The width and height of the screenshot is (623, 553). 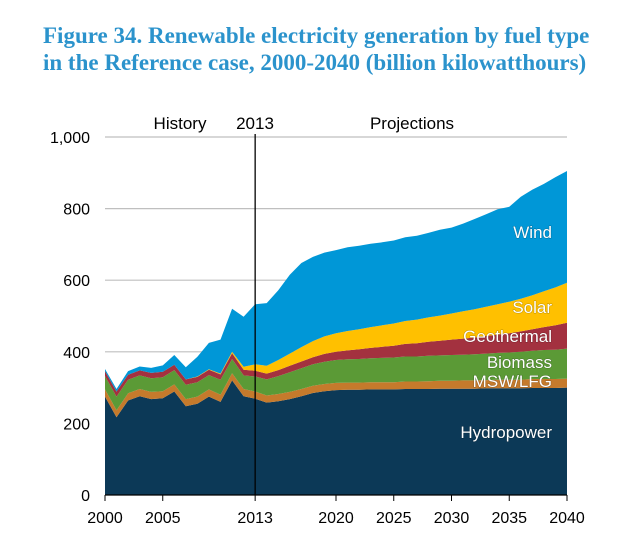 I want to click on series-label-hydropower: Hydropower, so click(x=506, y=432).